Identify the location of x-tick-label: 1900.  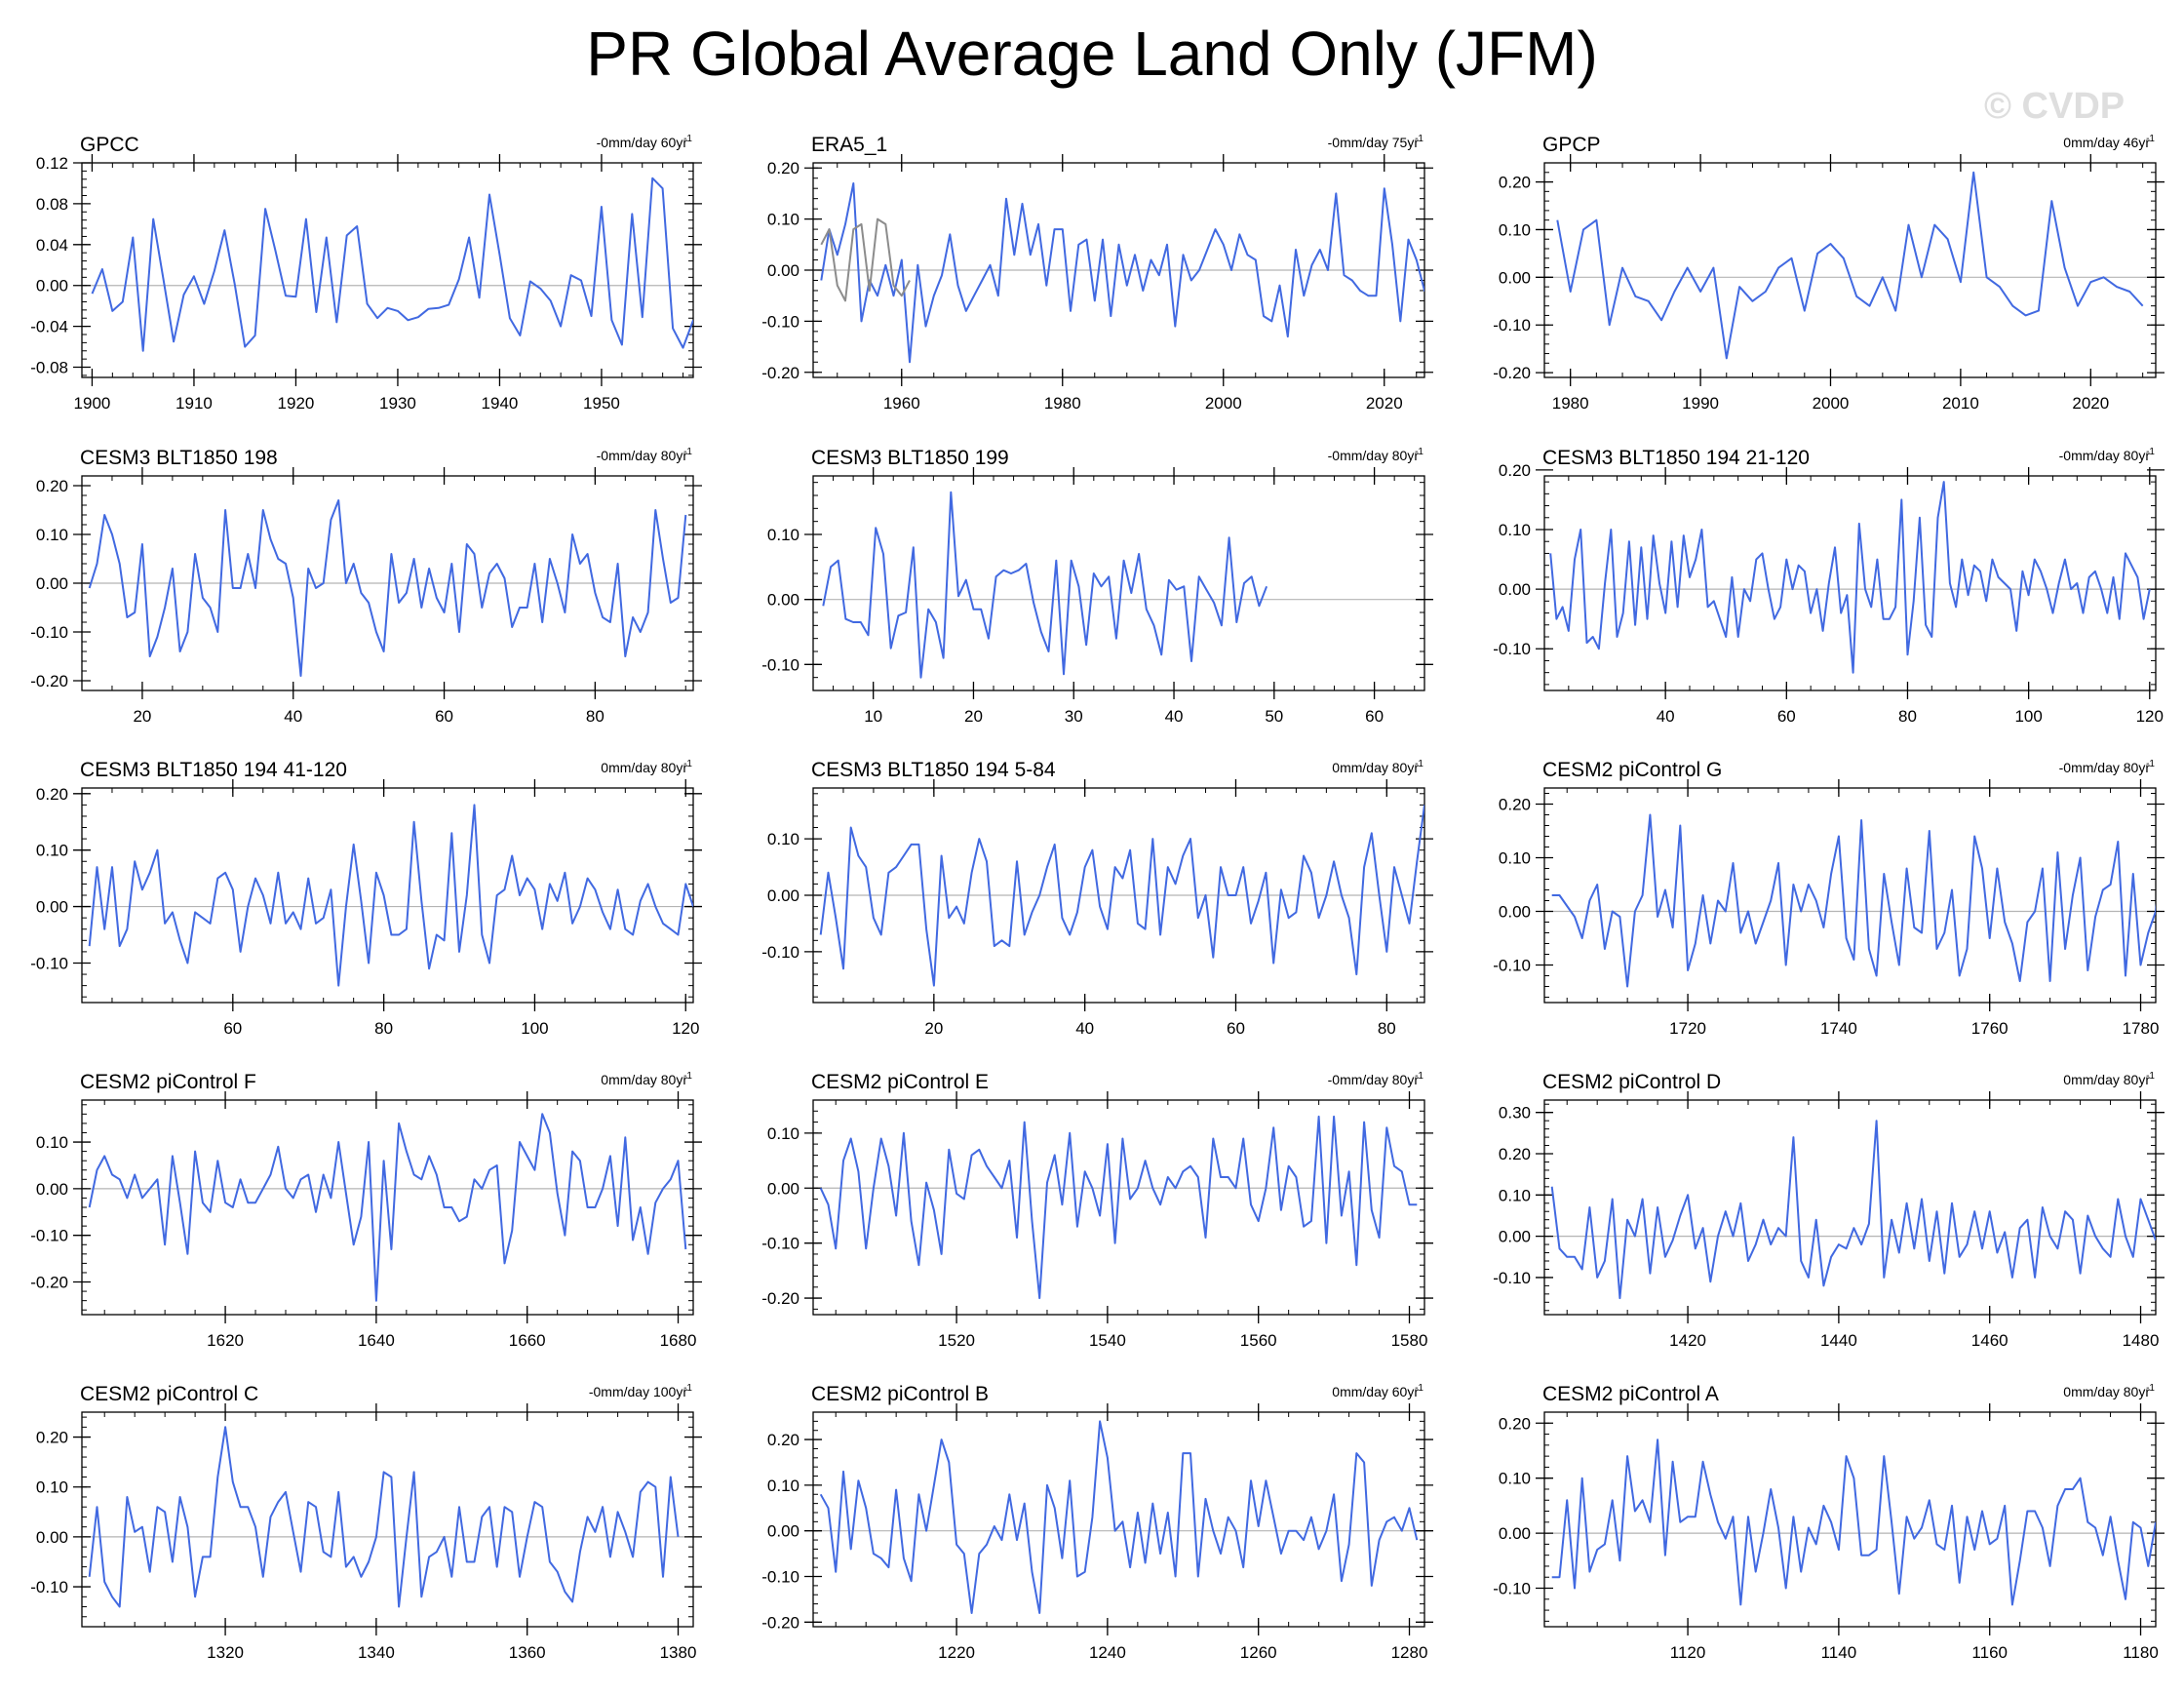
(92, 403).